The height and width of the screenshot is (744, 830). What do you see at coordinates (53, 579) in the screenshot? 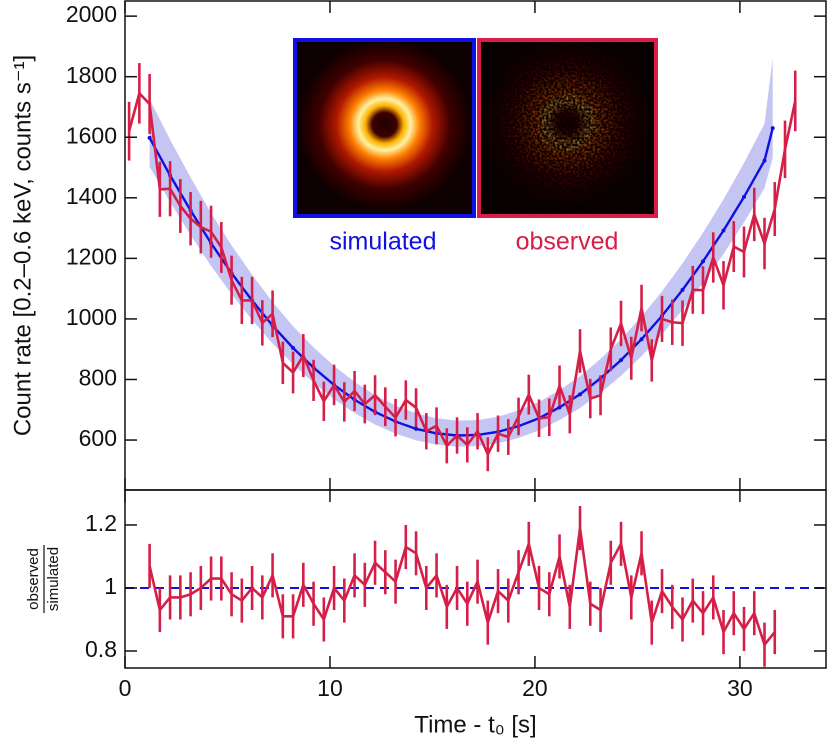
I see `y-label-denominator: simulated` at bounding box center [53, 579].